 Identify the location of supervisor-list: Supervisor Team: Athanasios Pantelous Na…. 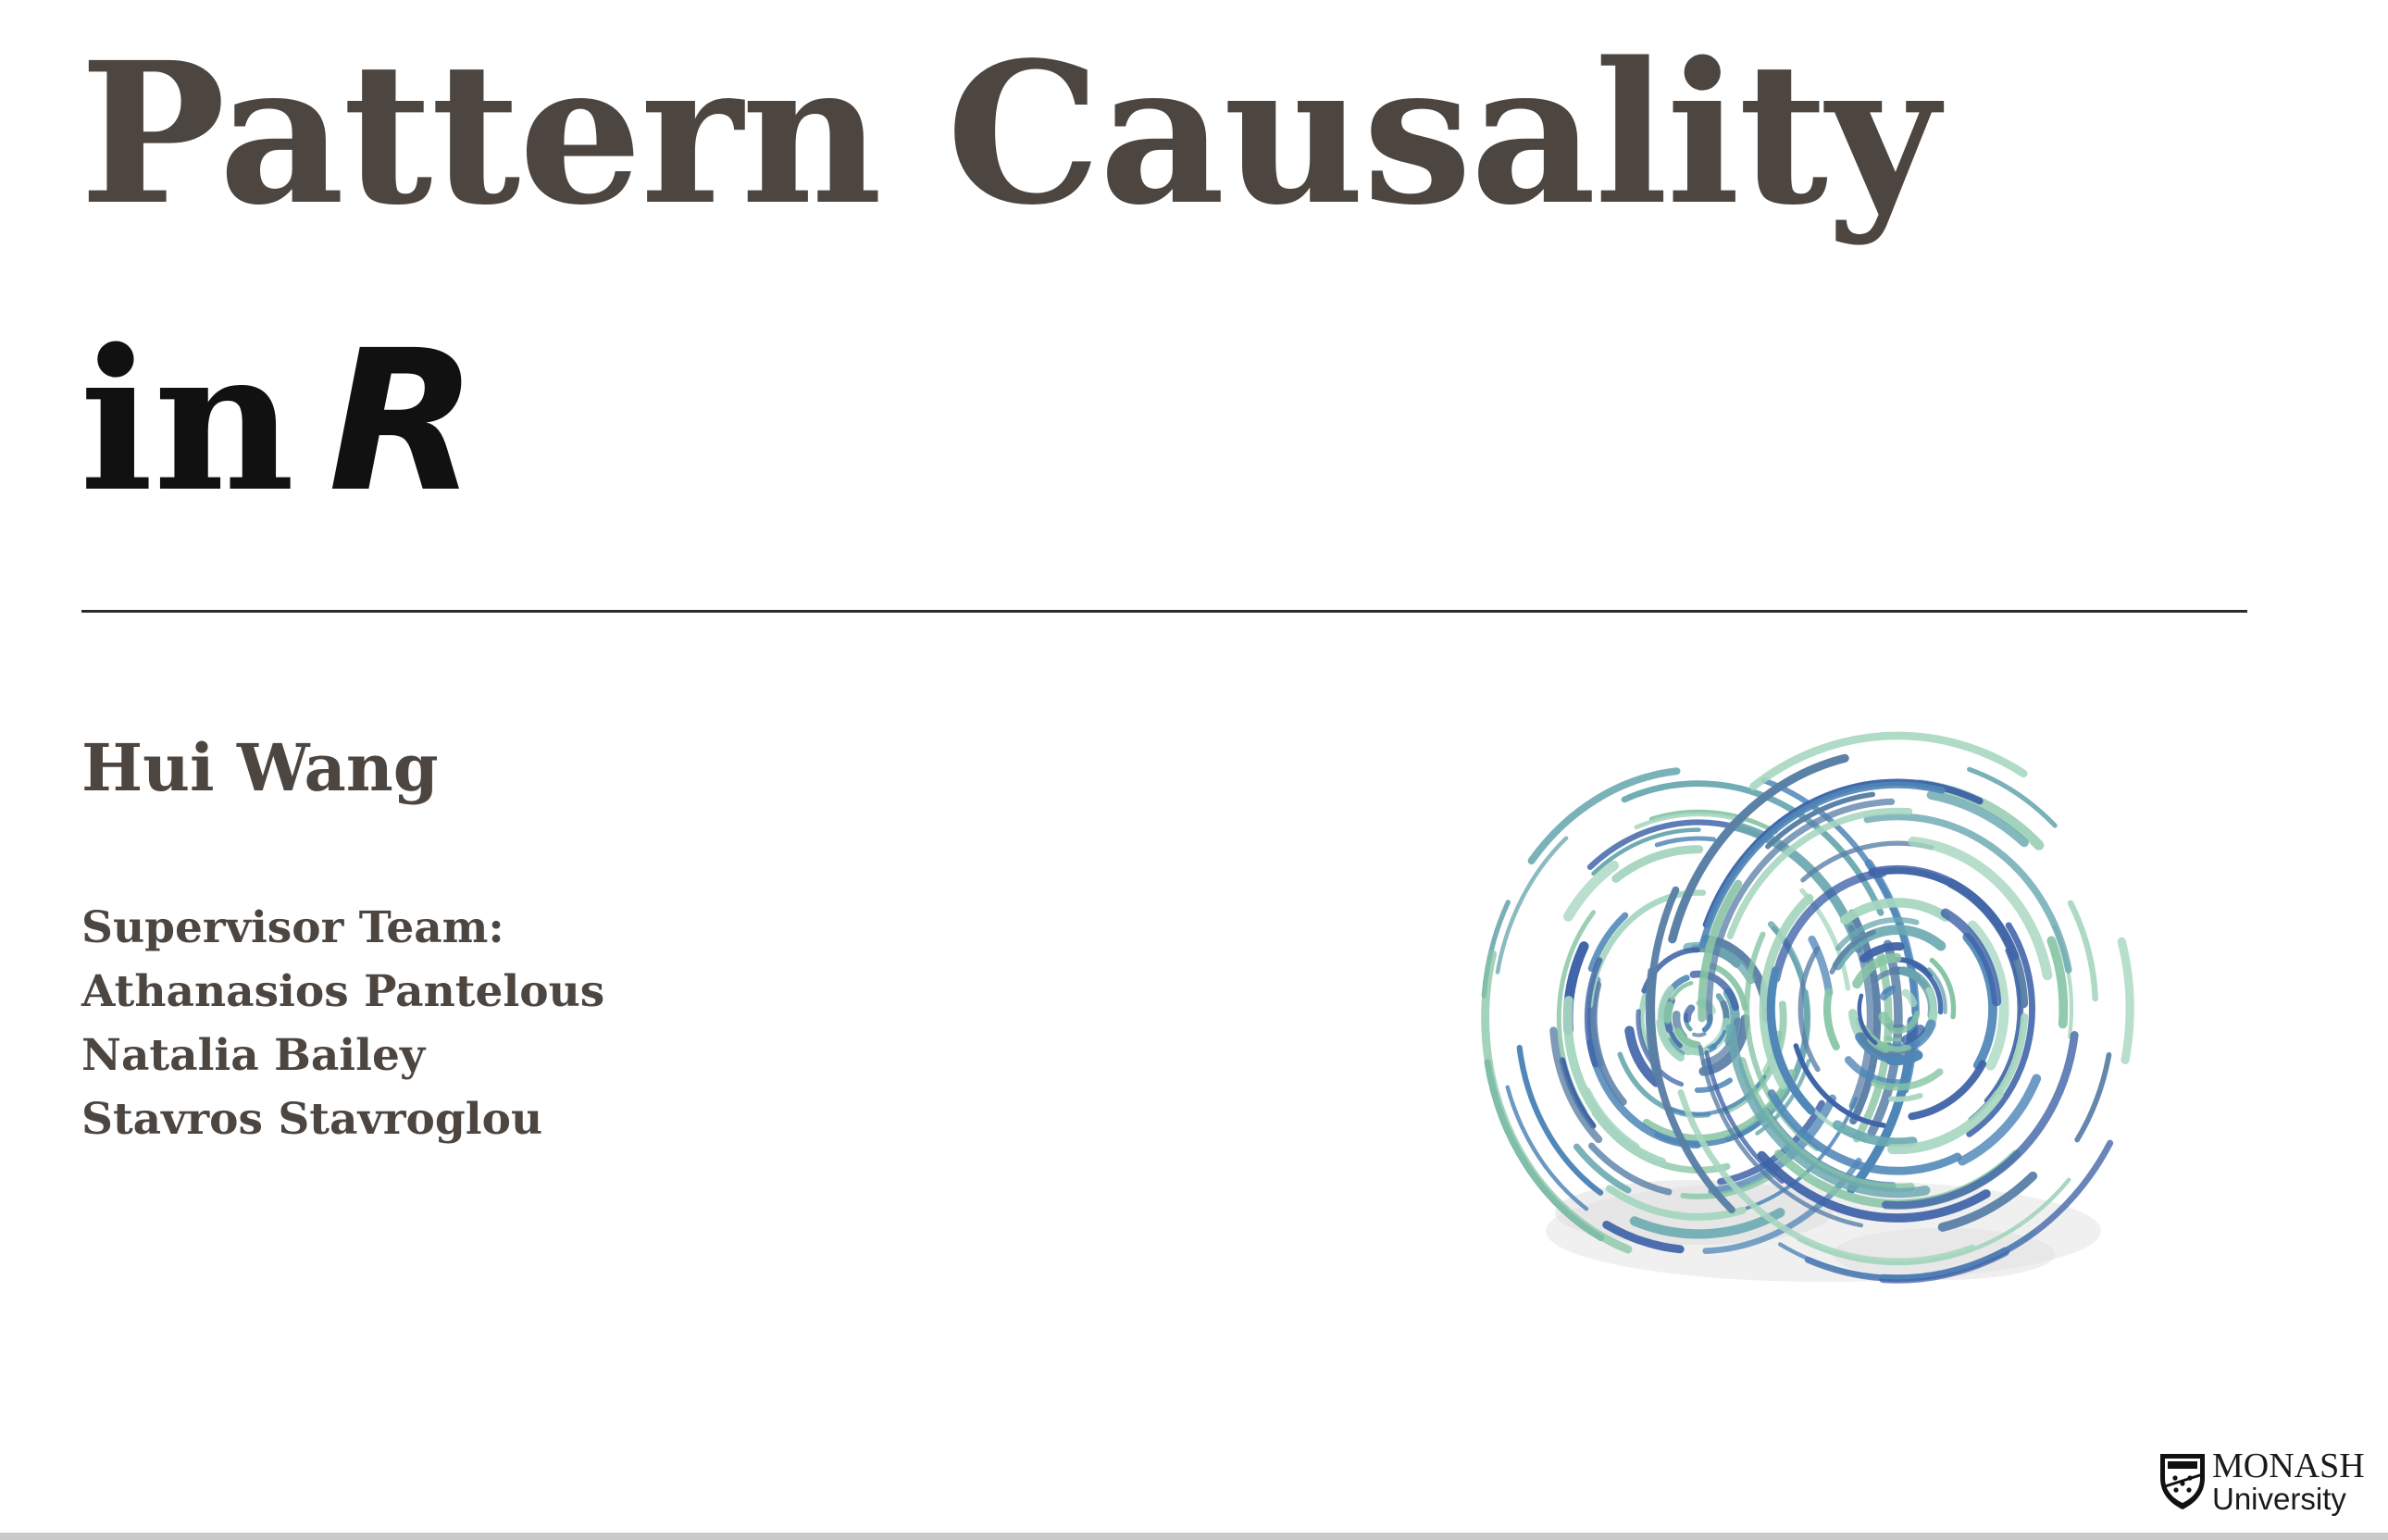
(342, 1023).